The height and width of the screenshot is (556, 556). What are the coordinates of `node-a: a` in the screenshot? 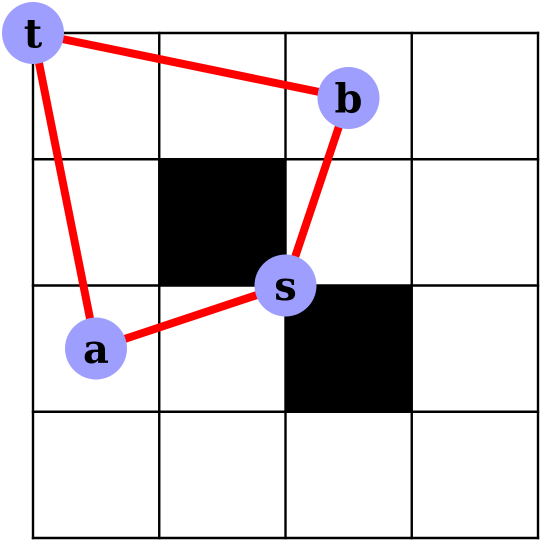 It's located at (96, 348).